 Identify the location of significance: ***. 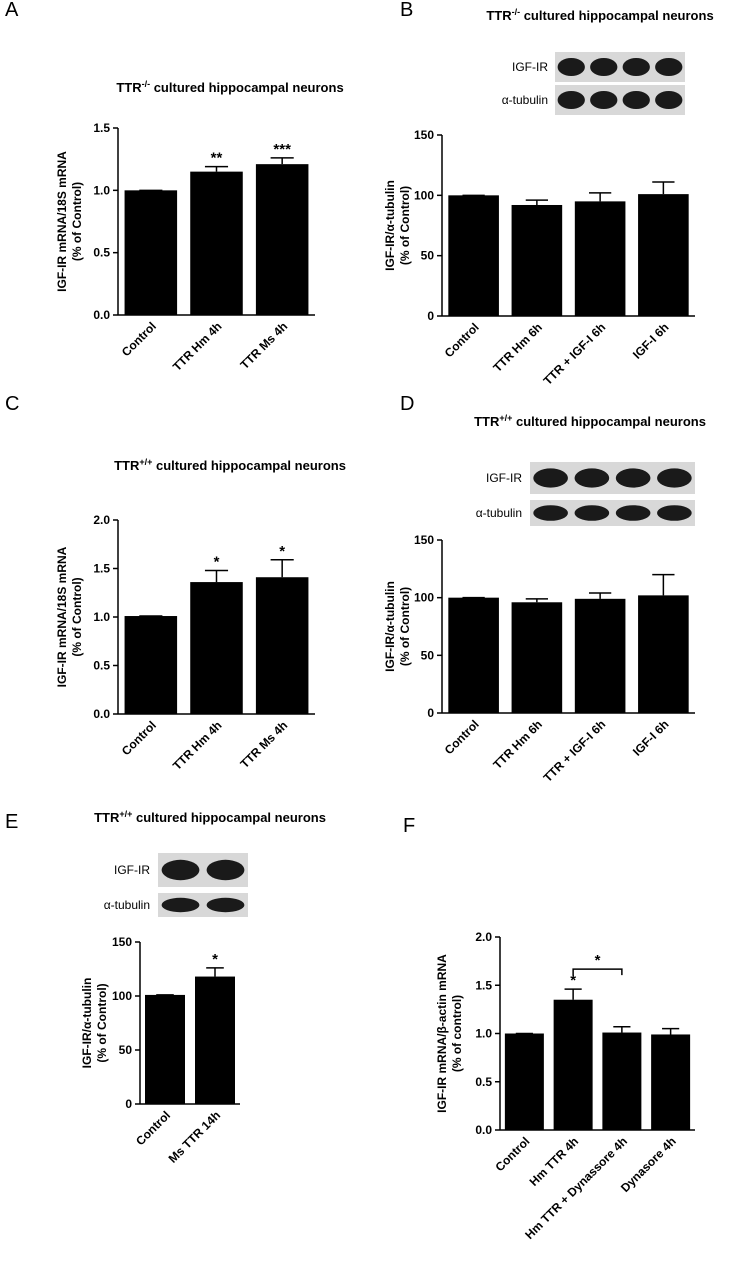
(282, 149).